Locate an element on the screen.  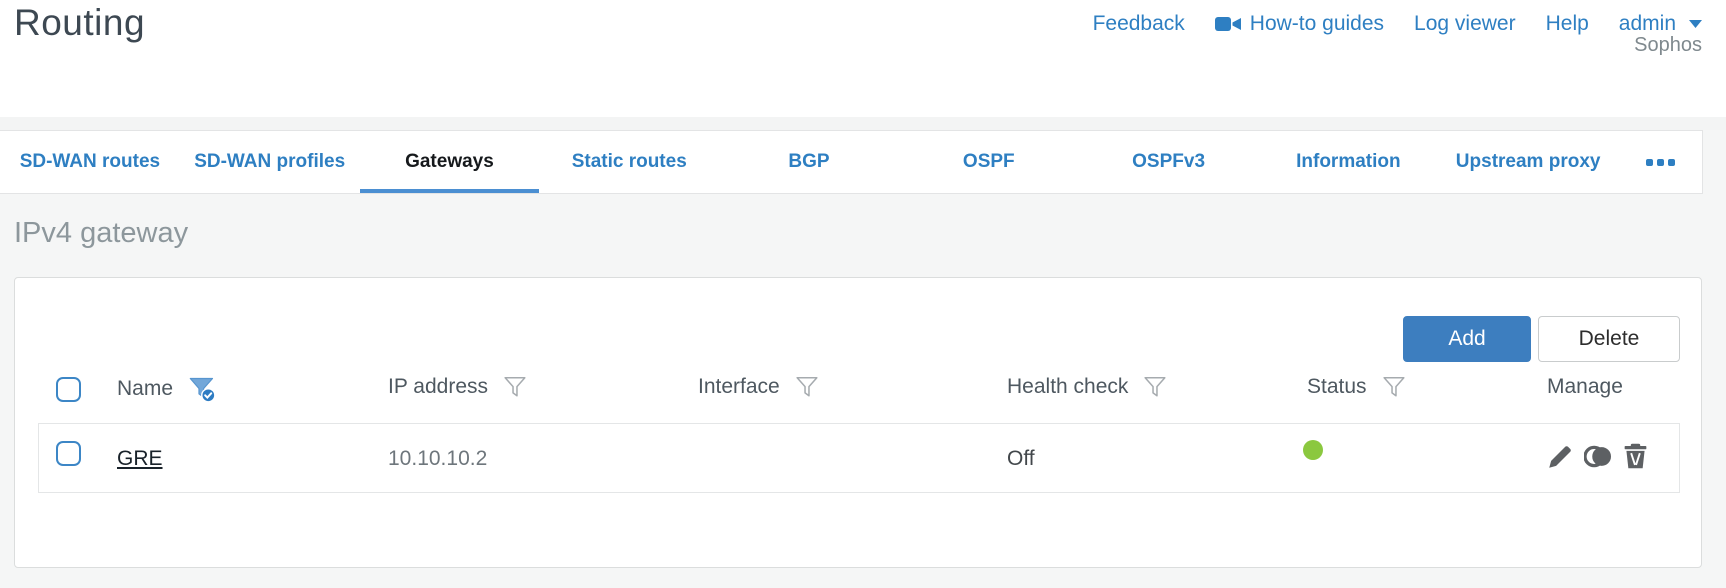
column-label: Interface is located at coordinates (739, 386).